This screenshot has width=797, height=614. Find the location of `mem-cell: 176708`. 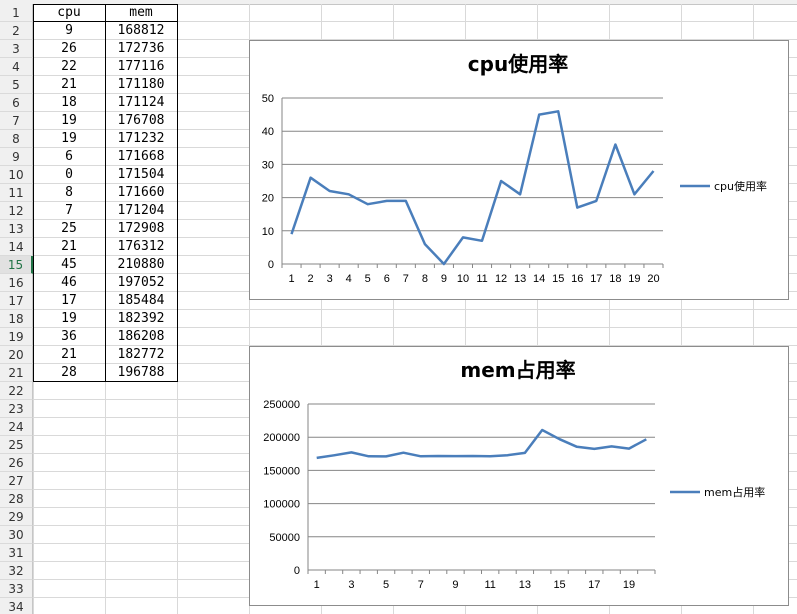

mem-cell: 176708 is located at coordinates (141, 120).